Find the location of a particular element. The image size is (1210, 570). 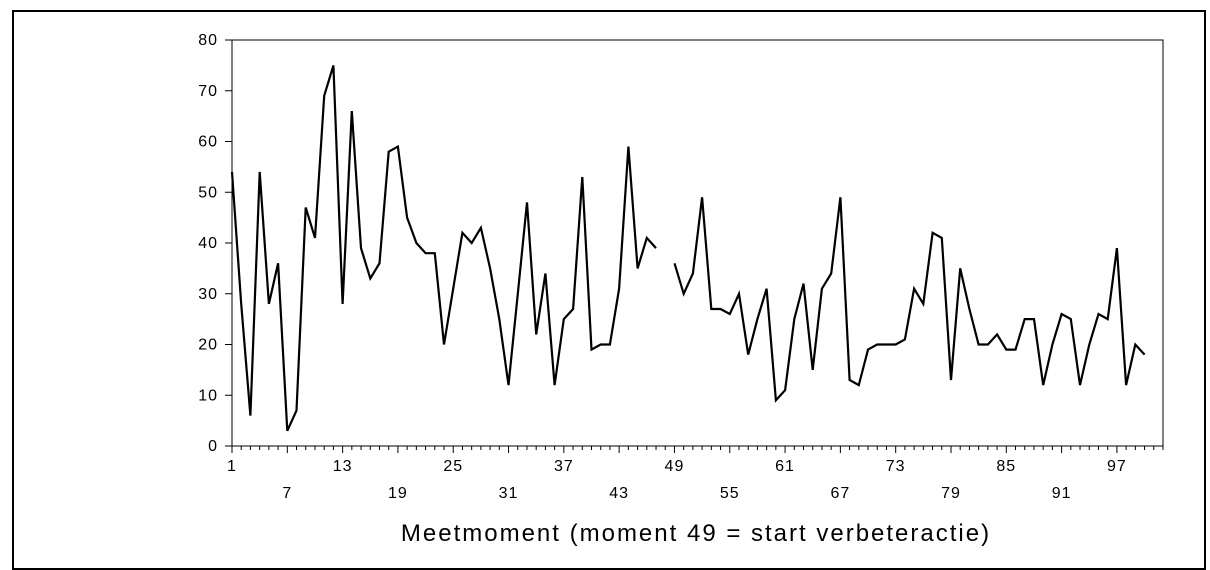

x-tick-label: 19 is located at coordinates (398, 493).